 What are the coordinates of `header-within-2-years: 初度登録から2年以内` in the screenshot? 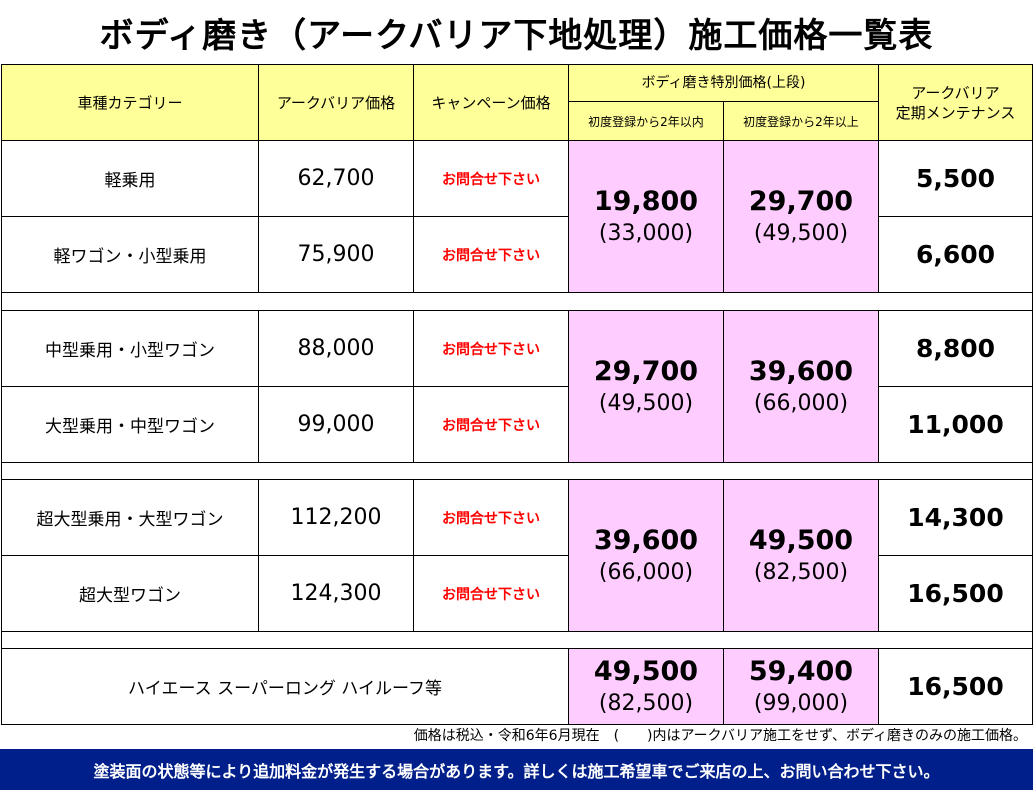 It's located at (646, 121).